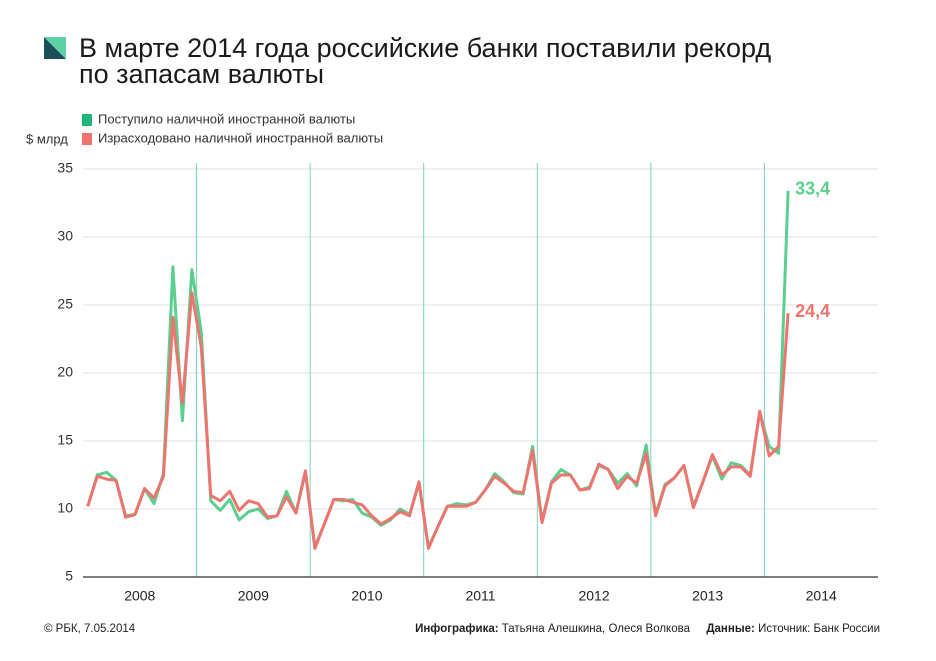 The width and height of the screenshot is (936, 661). What do you see at coordinates (65, 304) in the screenshot?
I see `y-tick-label: 25` at bounding box center [65, 304].